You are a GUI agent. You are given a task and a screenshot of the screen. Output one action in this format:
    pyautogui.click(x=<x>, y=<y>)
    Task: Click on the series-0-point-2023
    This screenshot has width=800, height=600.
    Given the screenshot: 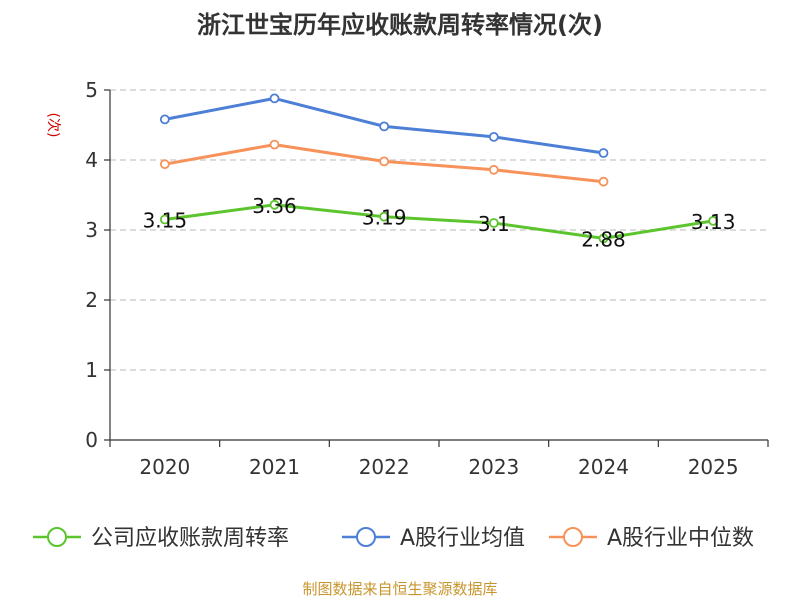 What is the action you would take?
    pyautogui.click(x=493, y=223)
    